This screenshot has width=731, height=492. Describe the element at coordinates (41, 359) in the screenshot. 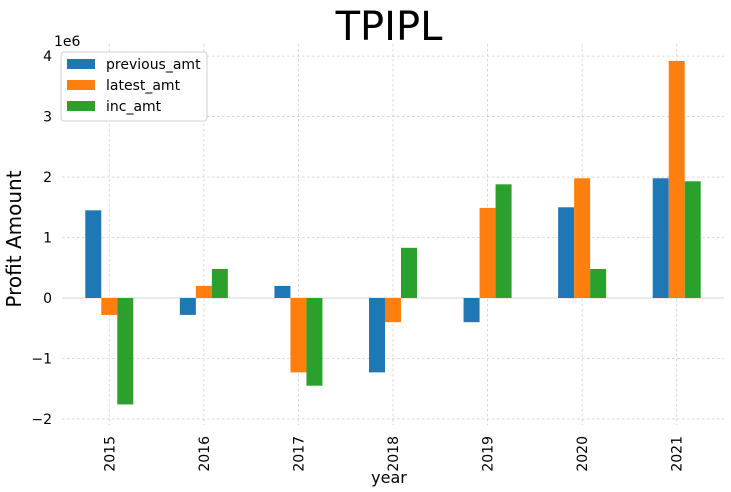

I see `y-tick-label: −1` at that location.